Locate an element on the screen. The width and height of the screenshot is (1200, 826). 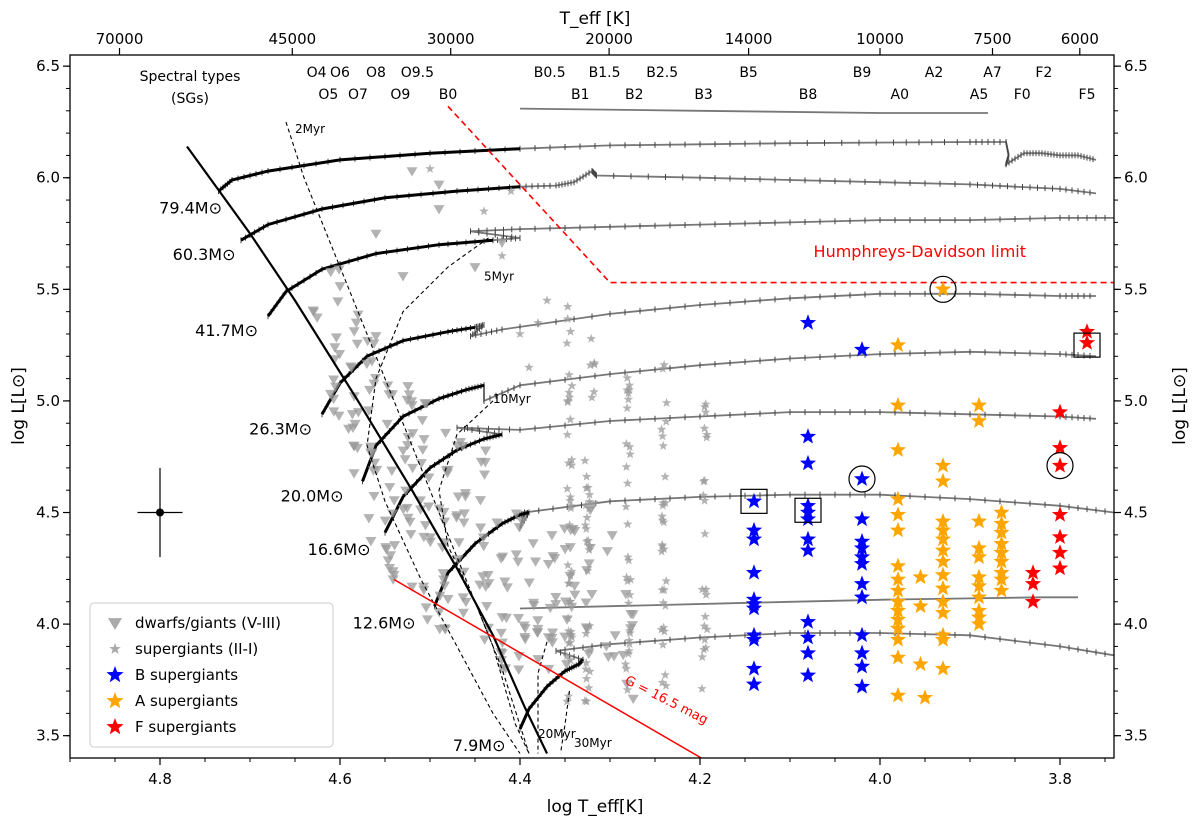
x-tick-label: 4.4 is located at coordinates (520, 779).